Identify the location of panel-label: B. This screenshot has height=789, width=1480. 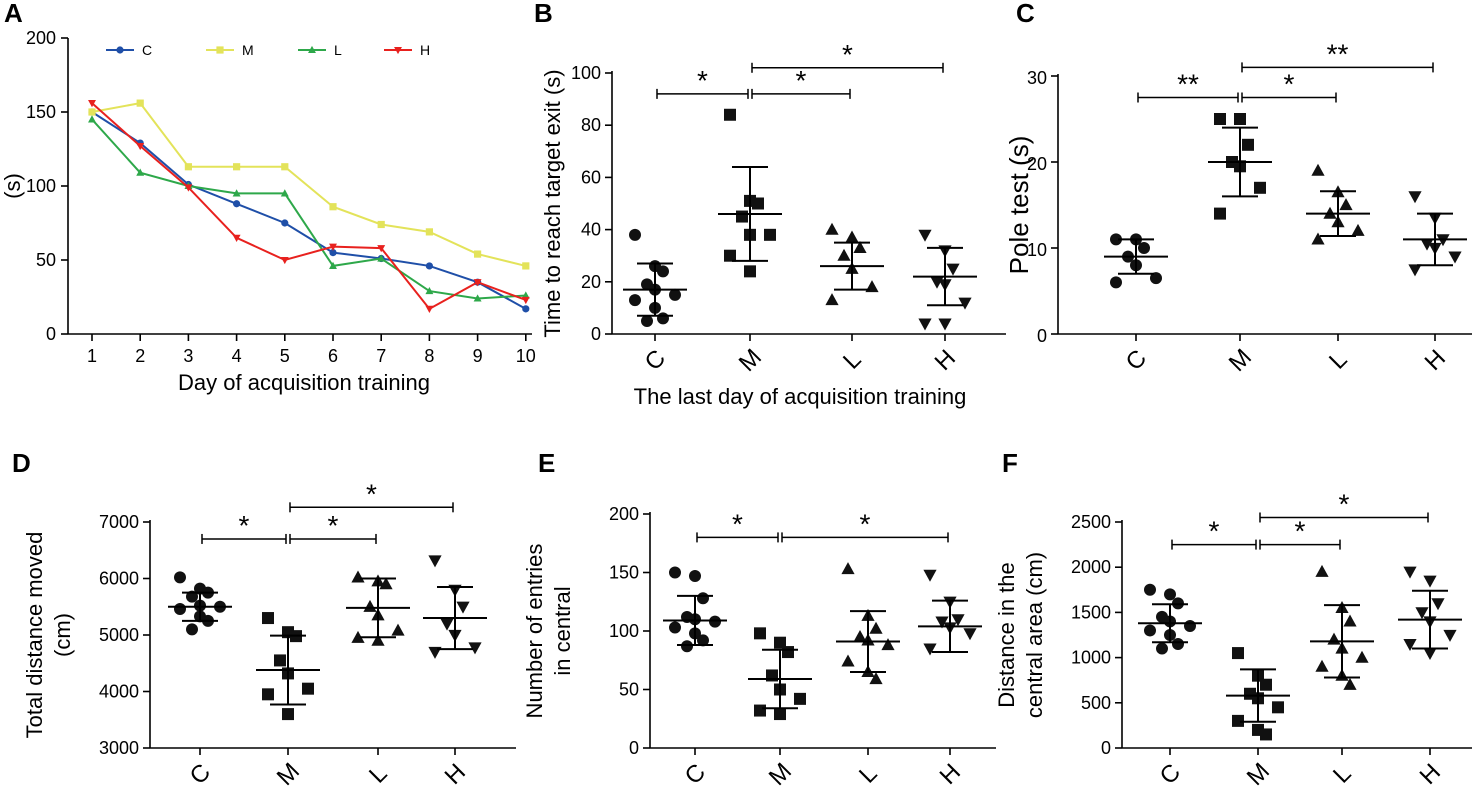
(543, 14).